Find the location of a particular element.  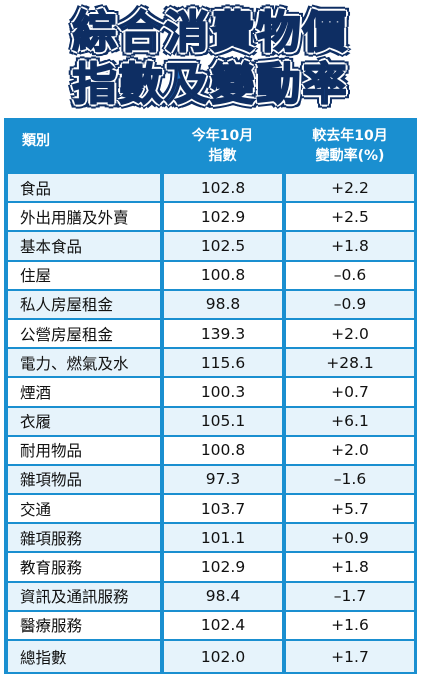

table-row: 電力、燃氣及水 115.6 +28.1 is located at coordinates (210, 364).